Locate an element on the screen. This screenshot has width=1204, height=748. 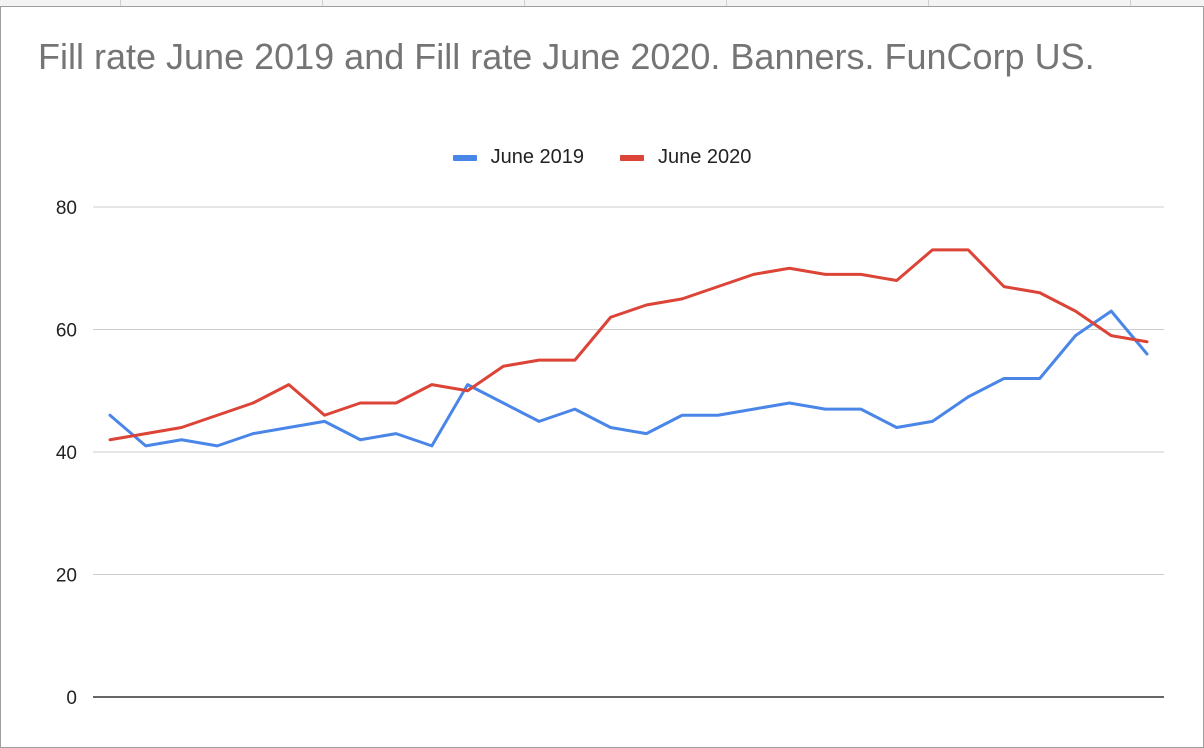
legend-label-june-2020: June 2020 is located at coordinates (705, 157).